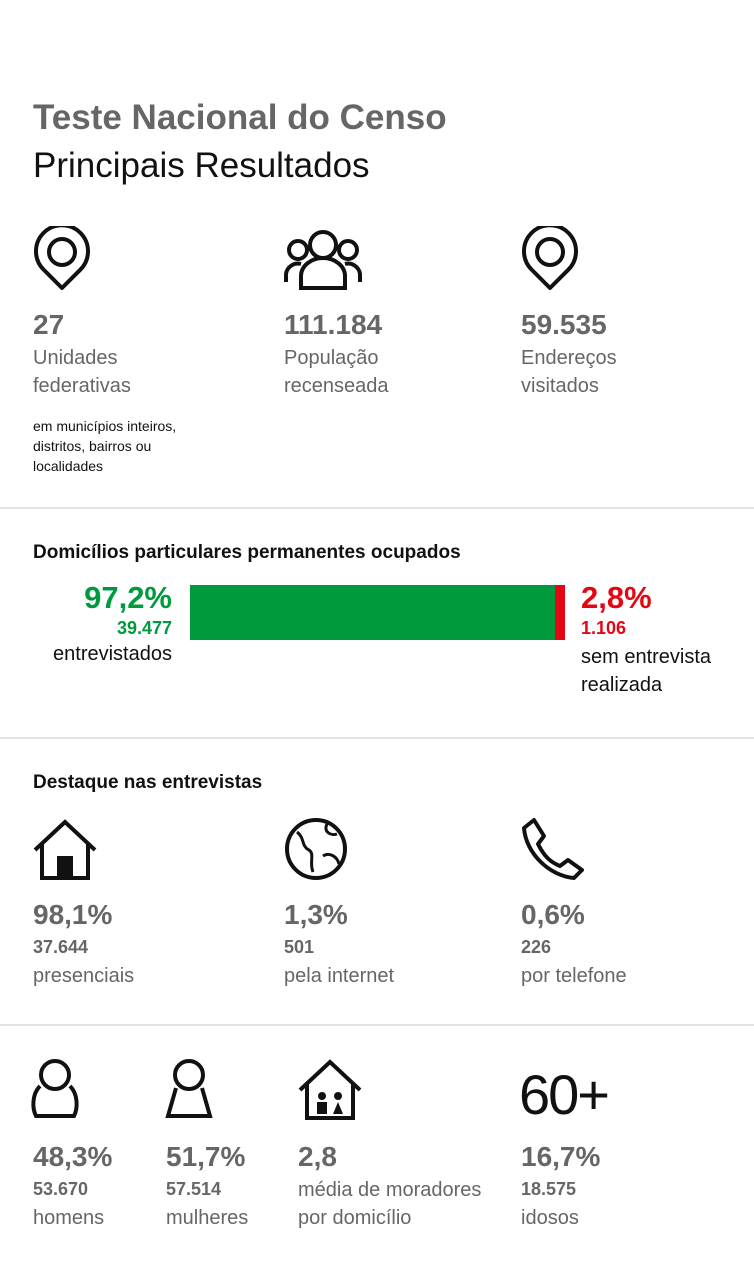  What do you see at coordinates (564, 324) in the screenshot?
I see `summary-value: 59.535` at bounding box center [564, 324].